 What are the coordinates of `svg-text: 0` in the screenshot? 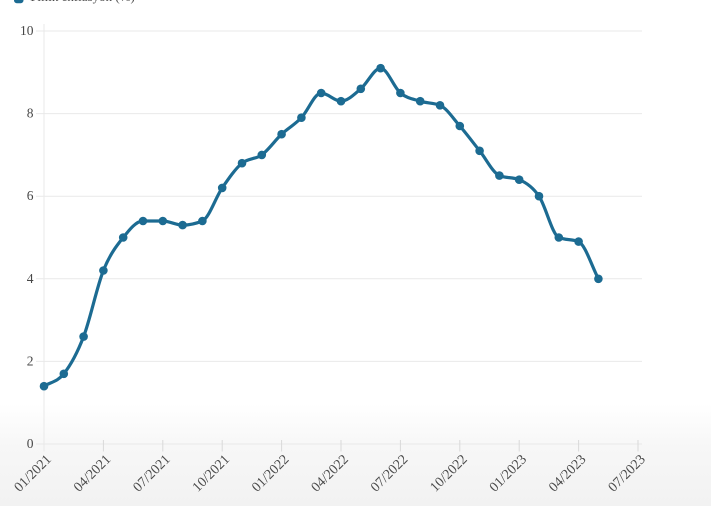 It's located at (30, 443).